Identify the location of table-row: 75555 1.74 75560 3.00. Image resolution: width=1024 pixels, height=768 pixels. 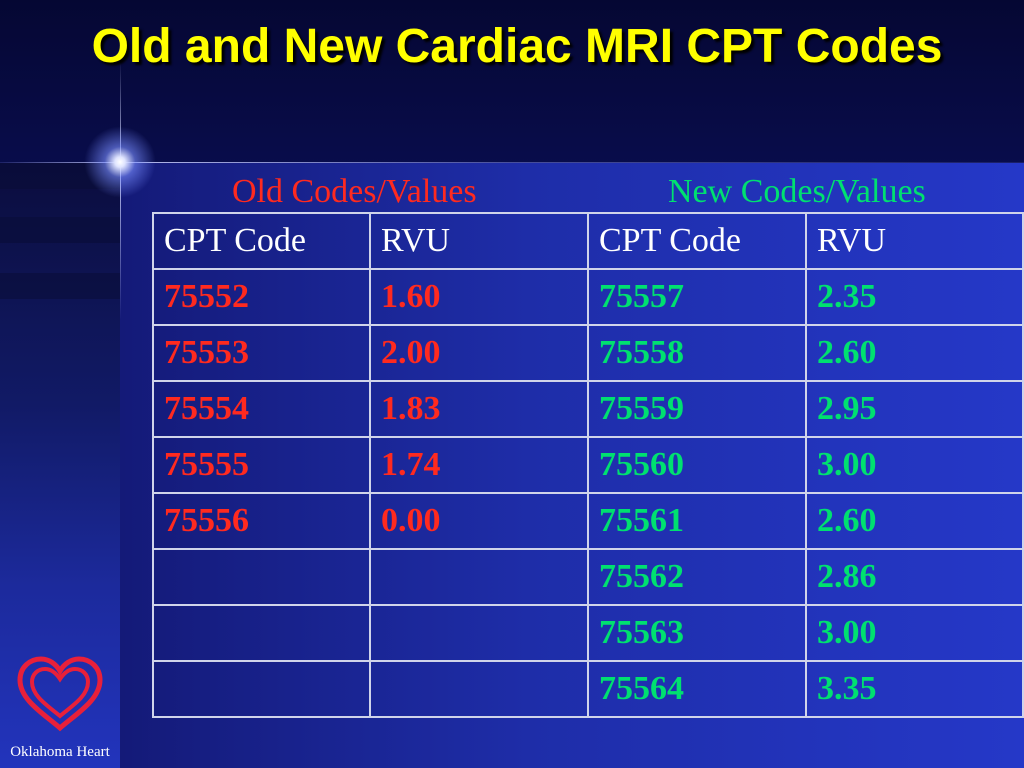
(588, 465).